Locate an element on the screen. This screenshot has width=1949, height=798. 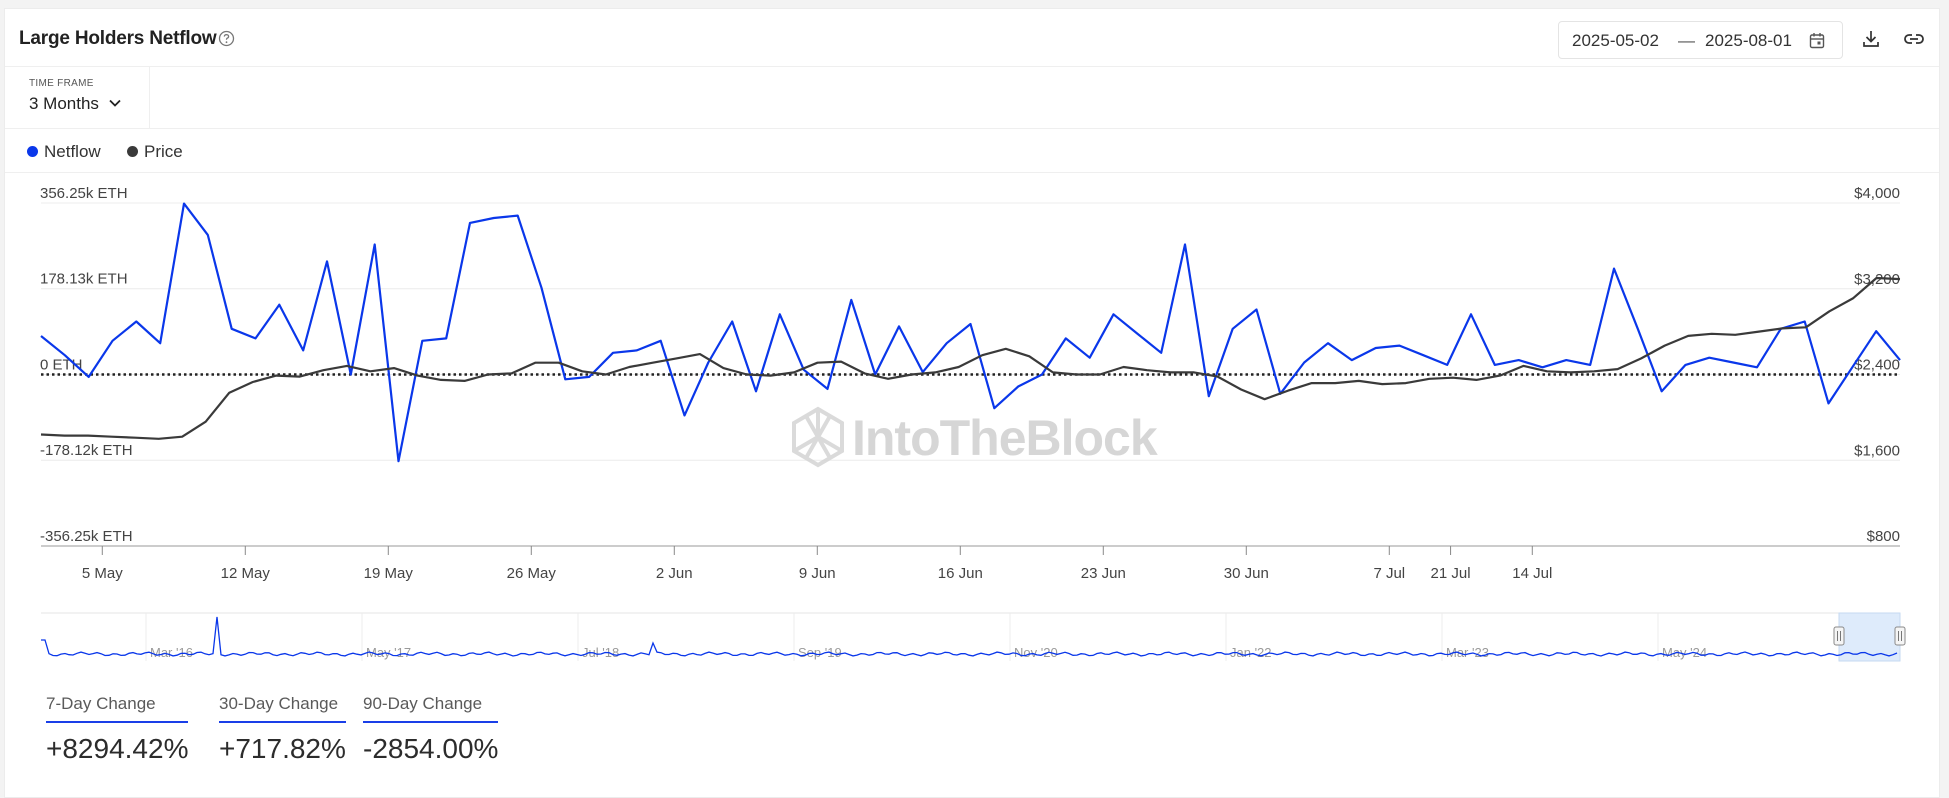
navigator-handle-right is located at coordinates (1900, 636).